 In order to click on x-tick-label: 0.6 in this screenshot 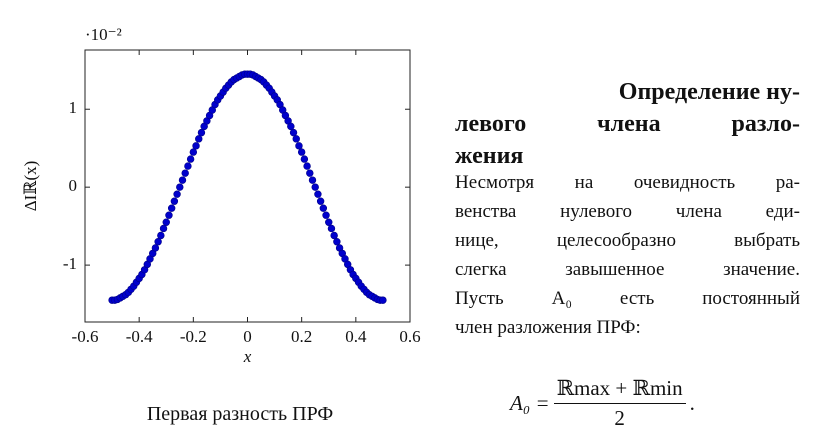, I will do `click(409, 336)`.